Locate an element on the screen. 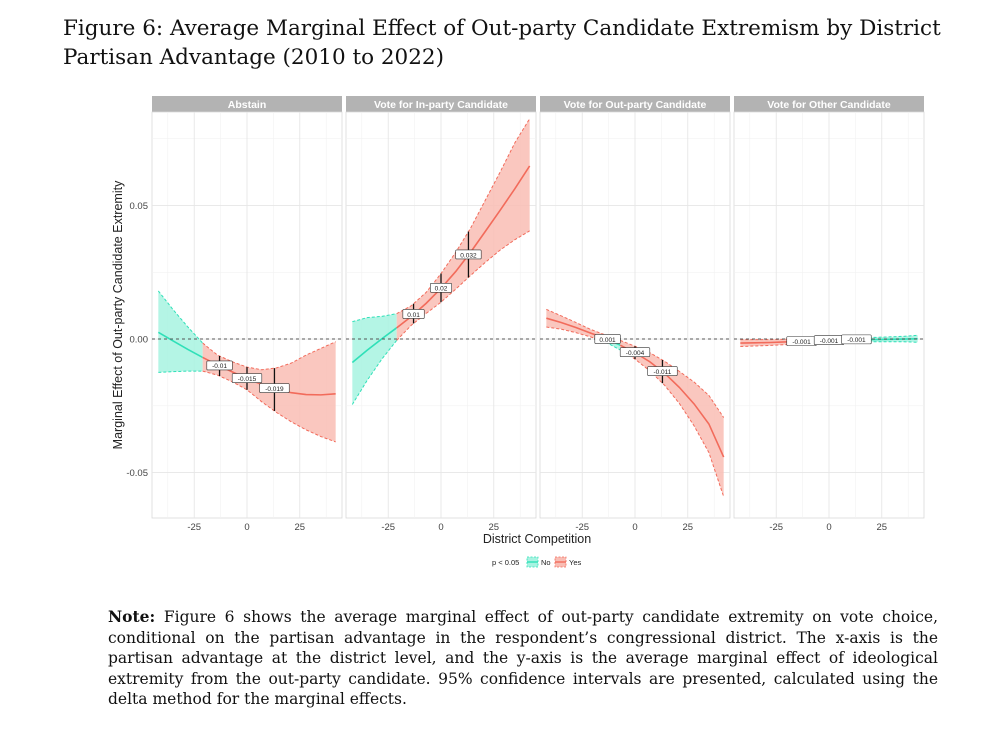  estimate-label: -0.01 is located at coordinates (219, 366).